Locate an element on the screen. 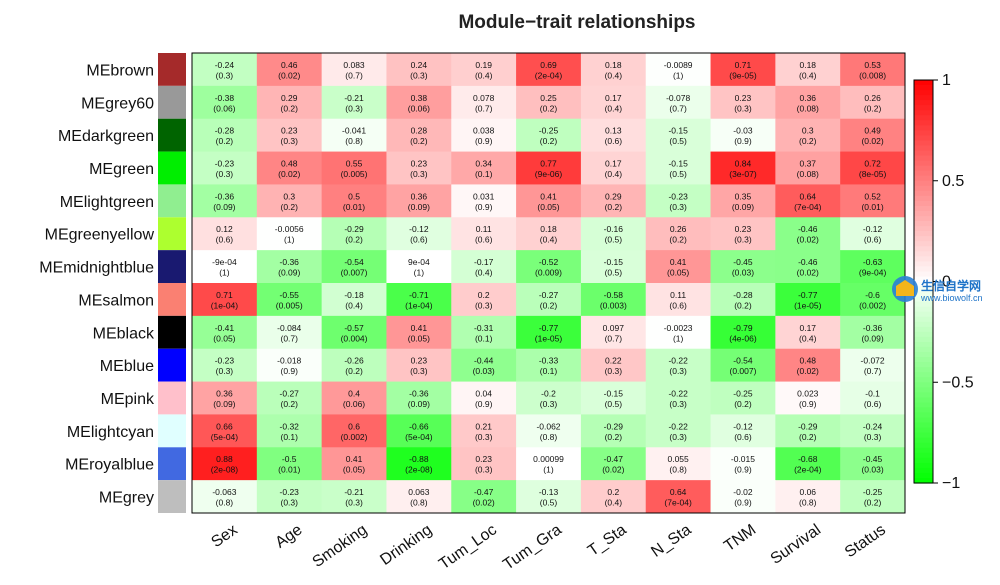 Image resolution: width=1000 pixels, height=585 pixels. cell-value-label: -0.47 is located at coordinates (614, 459).